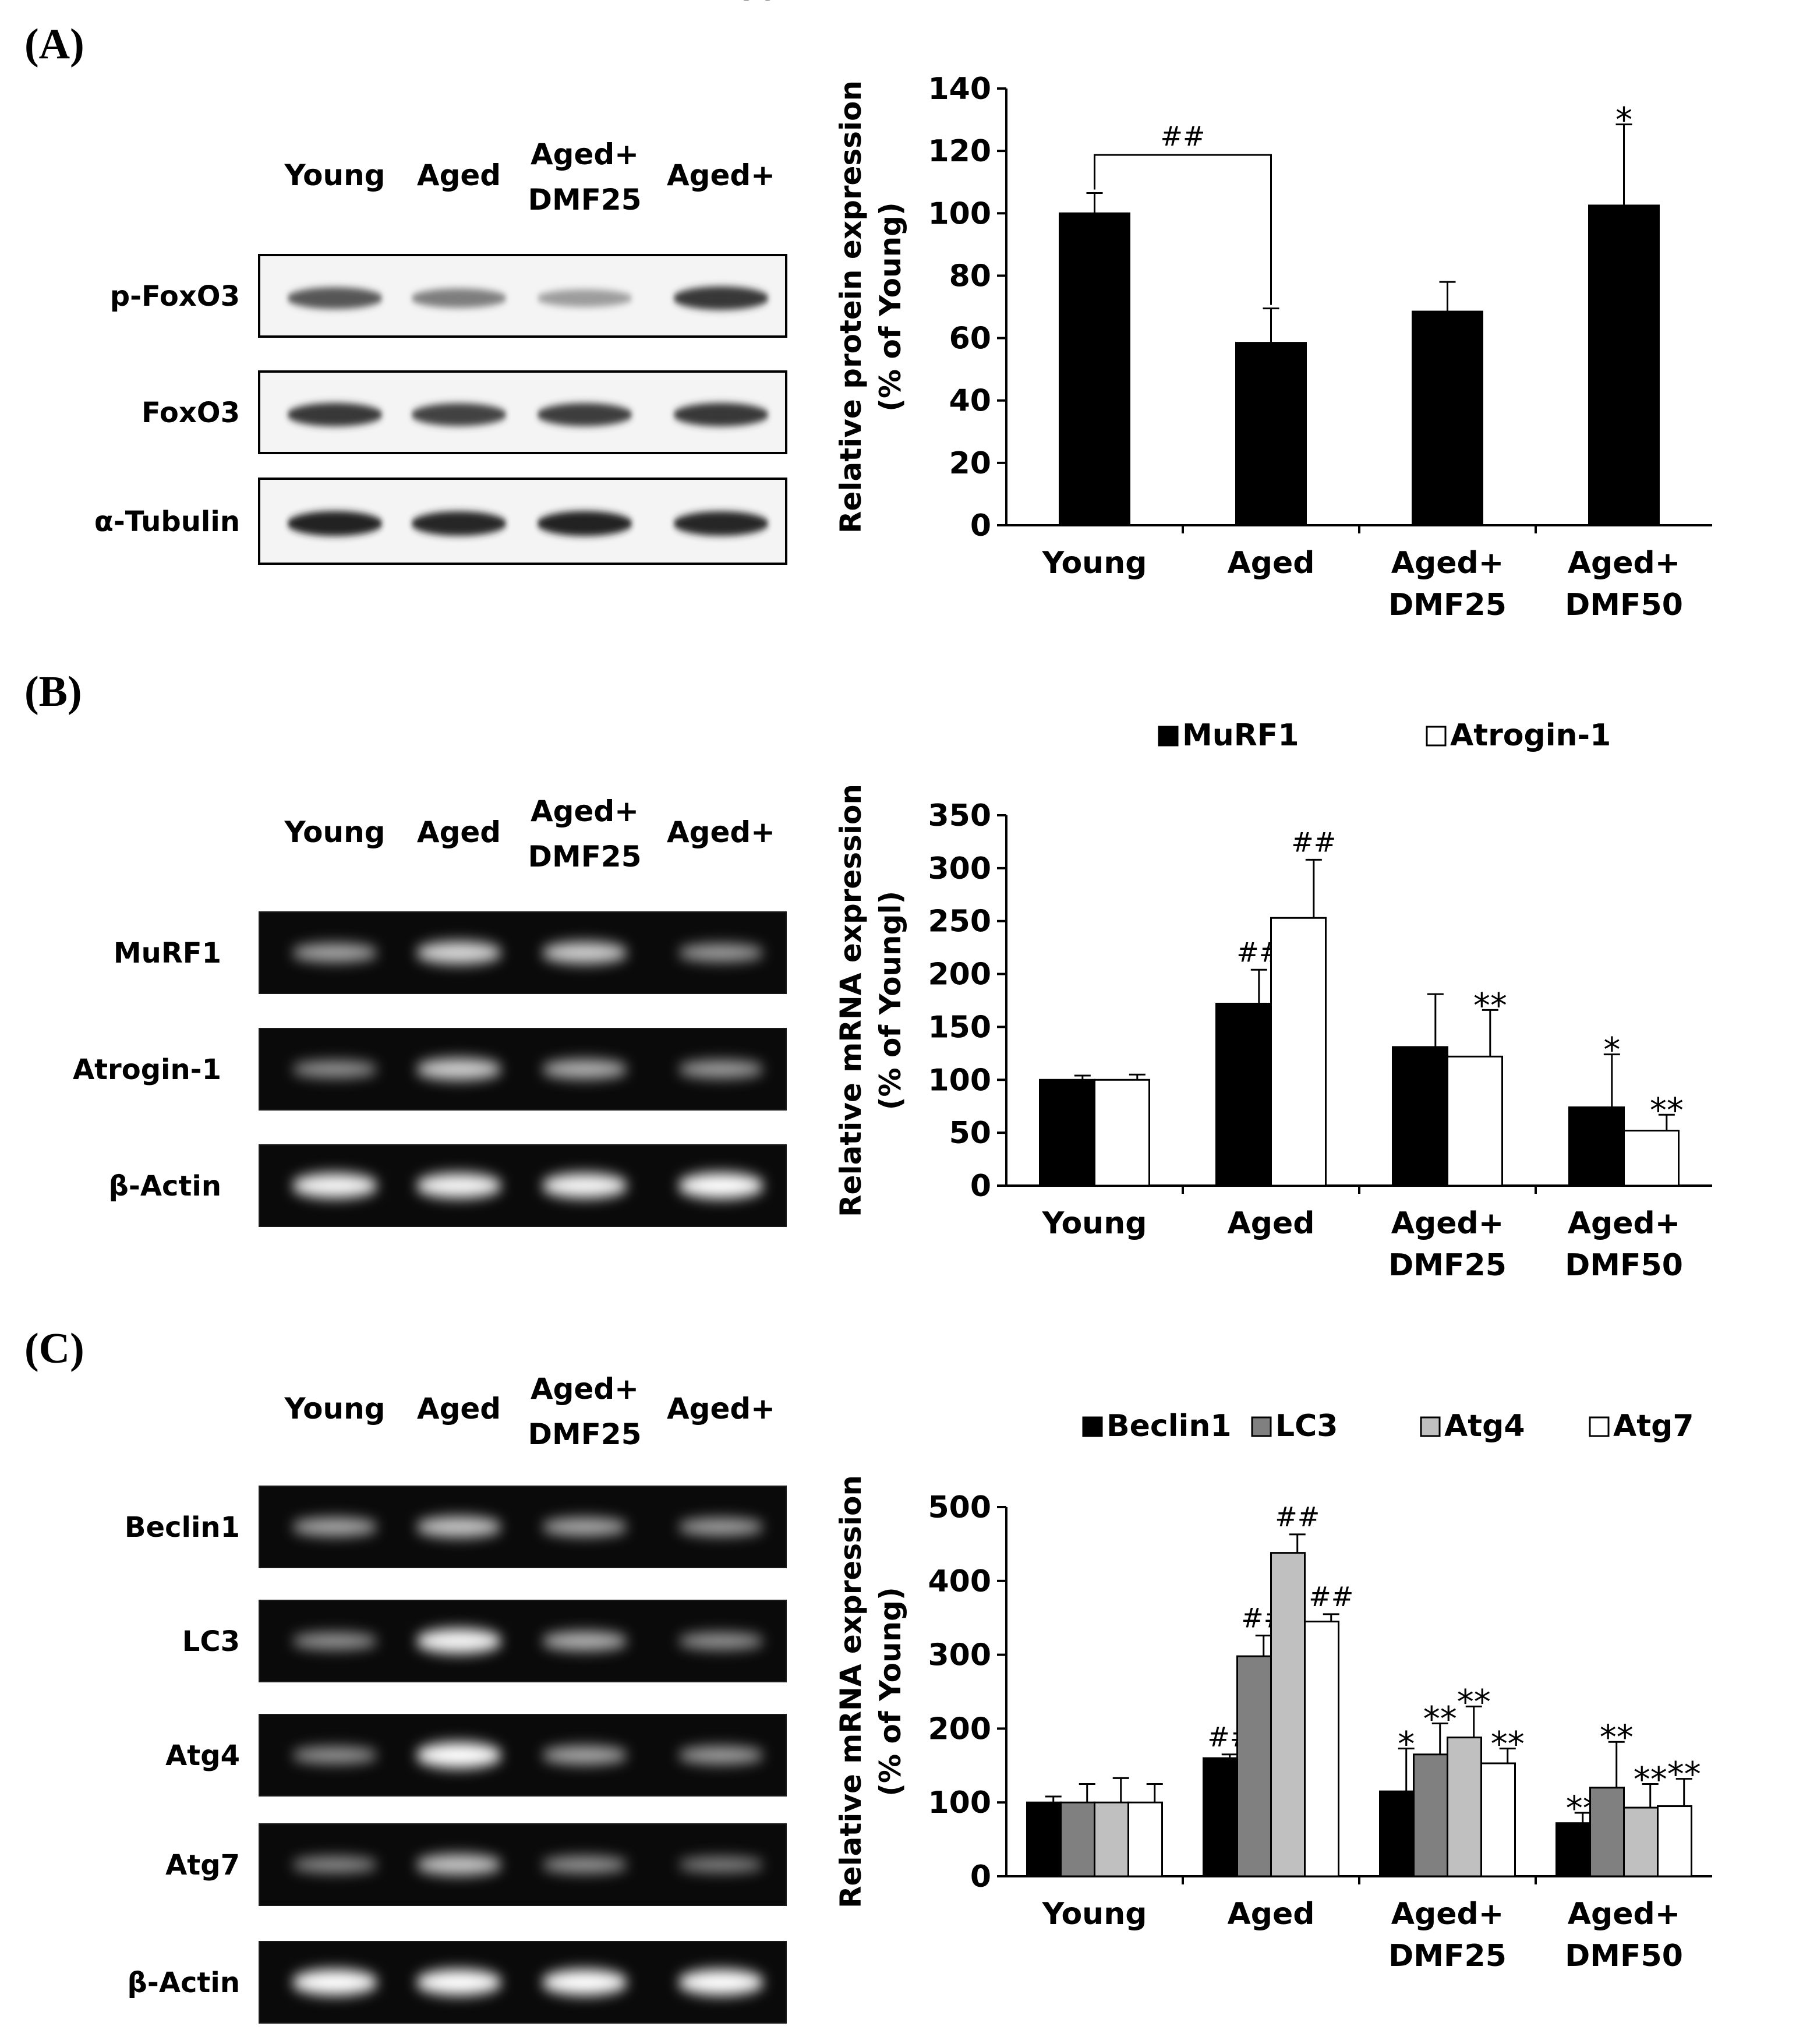 This screenshot has width=1803, height=2044. Describe the element at coordinates (585, 200) in the screenshot. I see `lane-label: DMF25` at that location.